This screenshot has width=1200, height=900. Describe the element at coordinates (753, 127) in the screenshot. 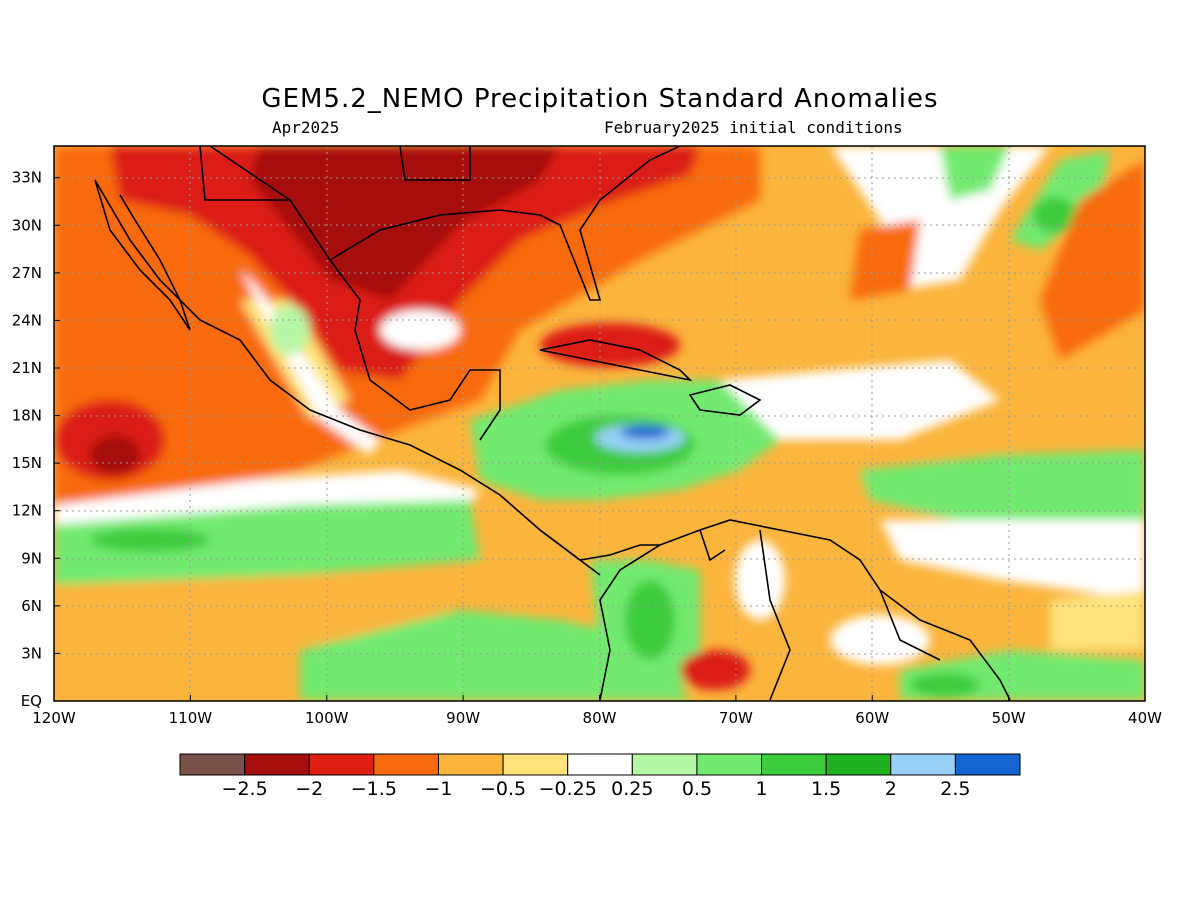

I see `initial-conditions: February2025 initial conditions` at that location.